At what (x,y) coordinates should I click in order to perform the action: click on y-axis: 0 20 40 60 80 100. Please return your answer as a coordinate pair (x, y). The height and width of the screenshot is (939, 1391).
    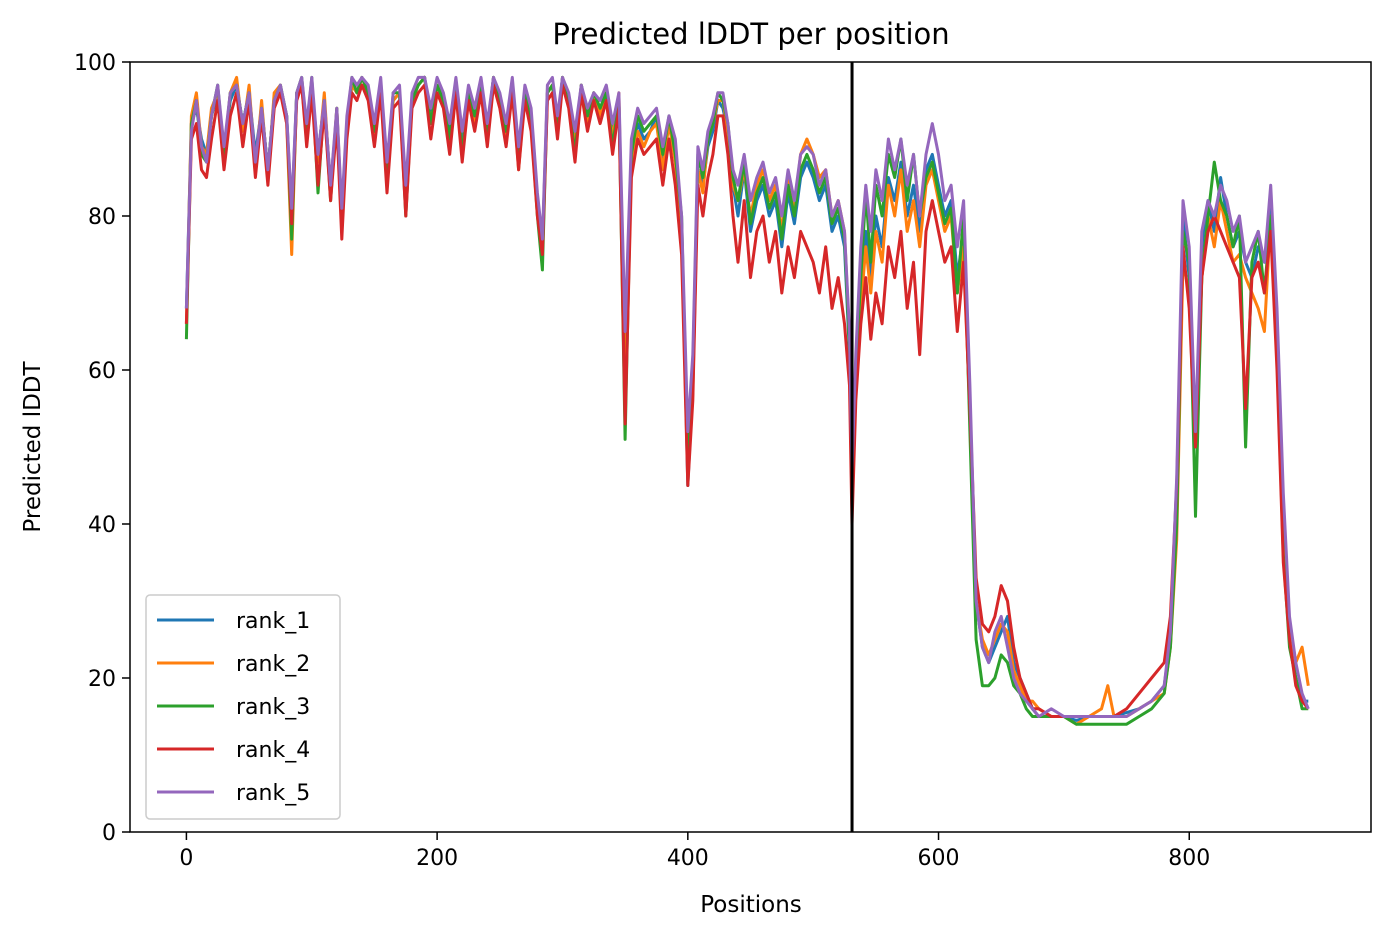
    Looking at the image, I should click on (102, 448).